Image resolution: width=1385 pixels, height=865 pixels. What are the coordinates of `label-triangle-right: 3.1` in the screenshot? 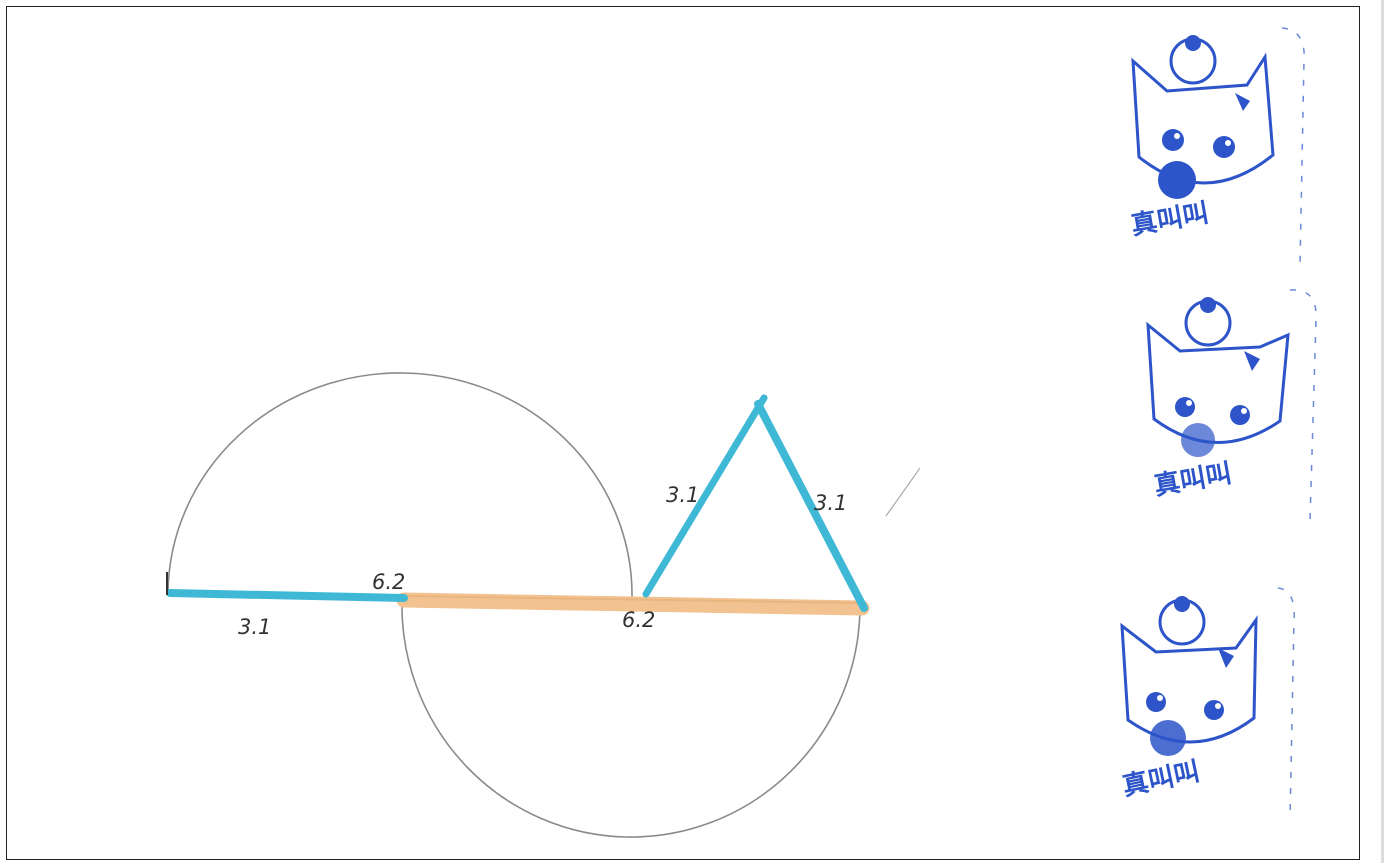 It's located at (830, 503).